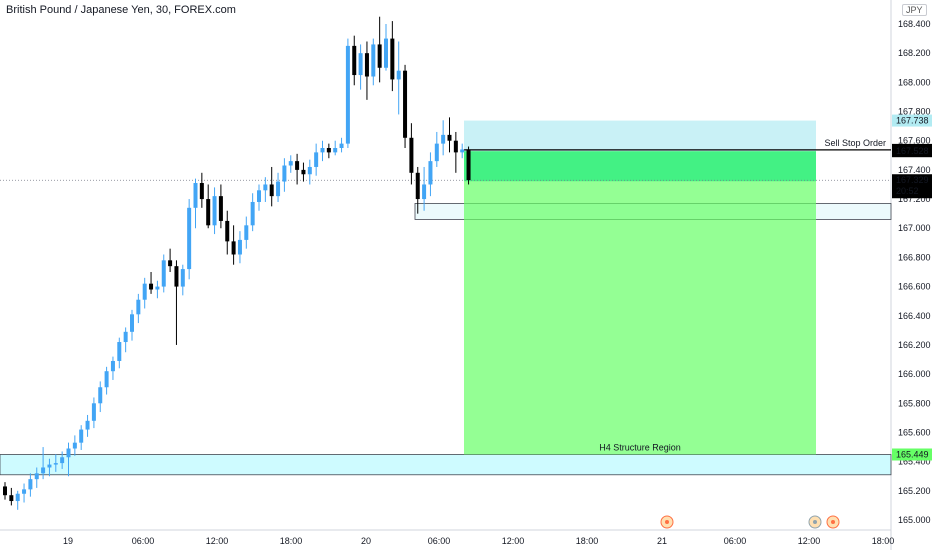  What do you see at coordinates (68, 541) in the screenshot?
I see `x-tick-label: 19` at bounding box center [68, 541].